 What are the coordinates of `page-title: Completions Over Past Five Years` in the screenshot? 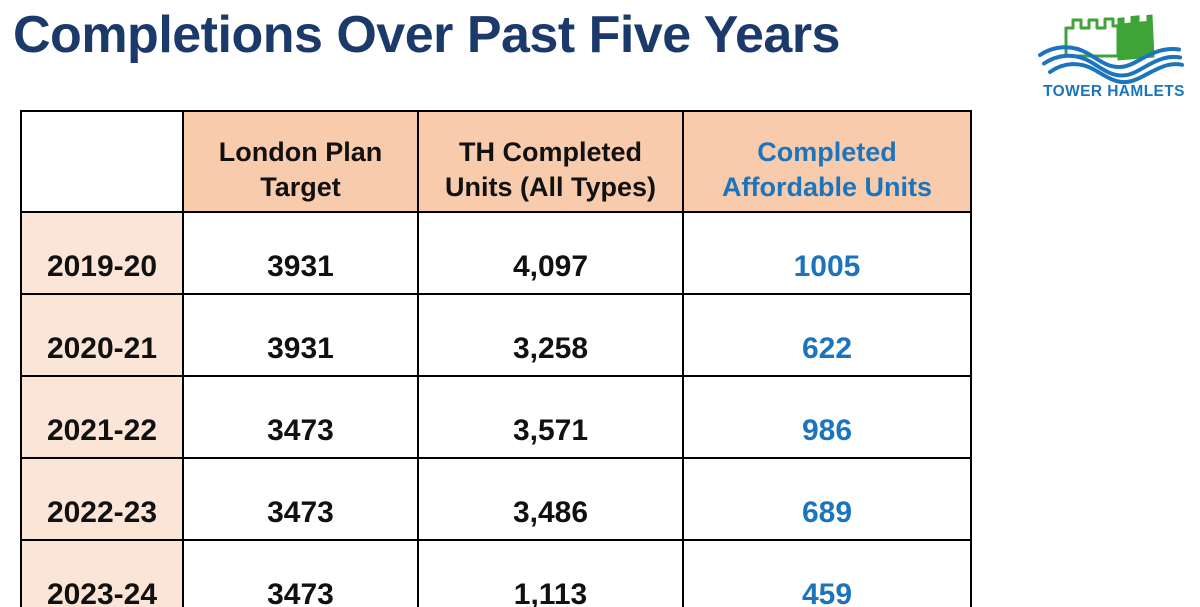 It's located at (426, 35).